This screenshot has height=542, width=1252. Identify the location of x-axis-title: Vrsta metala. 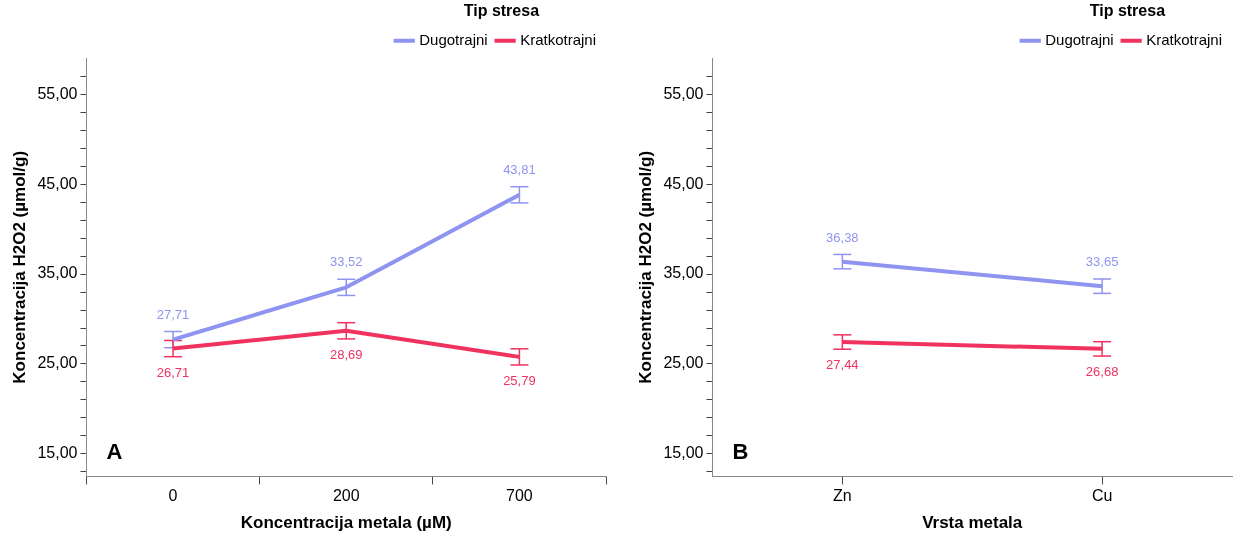
(972, 523).